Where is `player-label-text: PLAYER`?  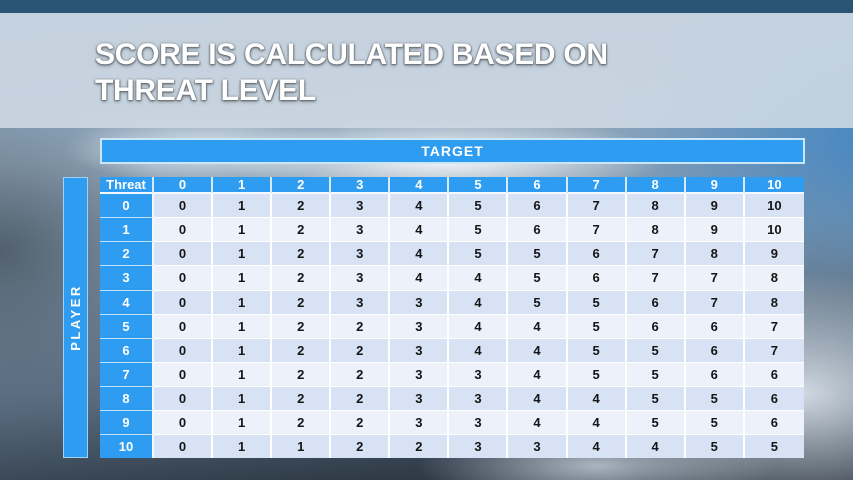 player-label-text: PLAYER is located at coordinates (76, 317).